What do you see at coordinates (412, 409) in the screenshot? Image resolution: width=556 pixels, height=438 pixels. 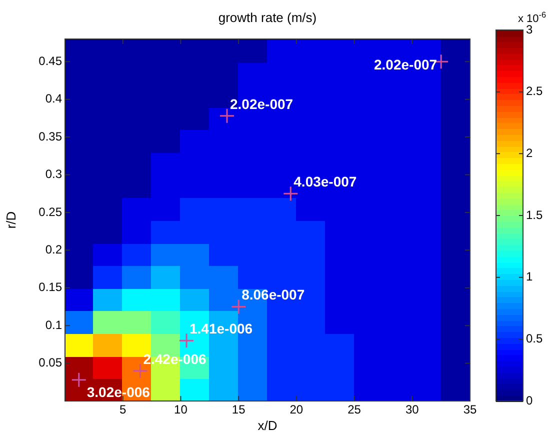 I see `x-tick-label: 30` at bounding box center [412, 409].